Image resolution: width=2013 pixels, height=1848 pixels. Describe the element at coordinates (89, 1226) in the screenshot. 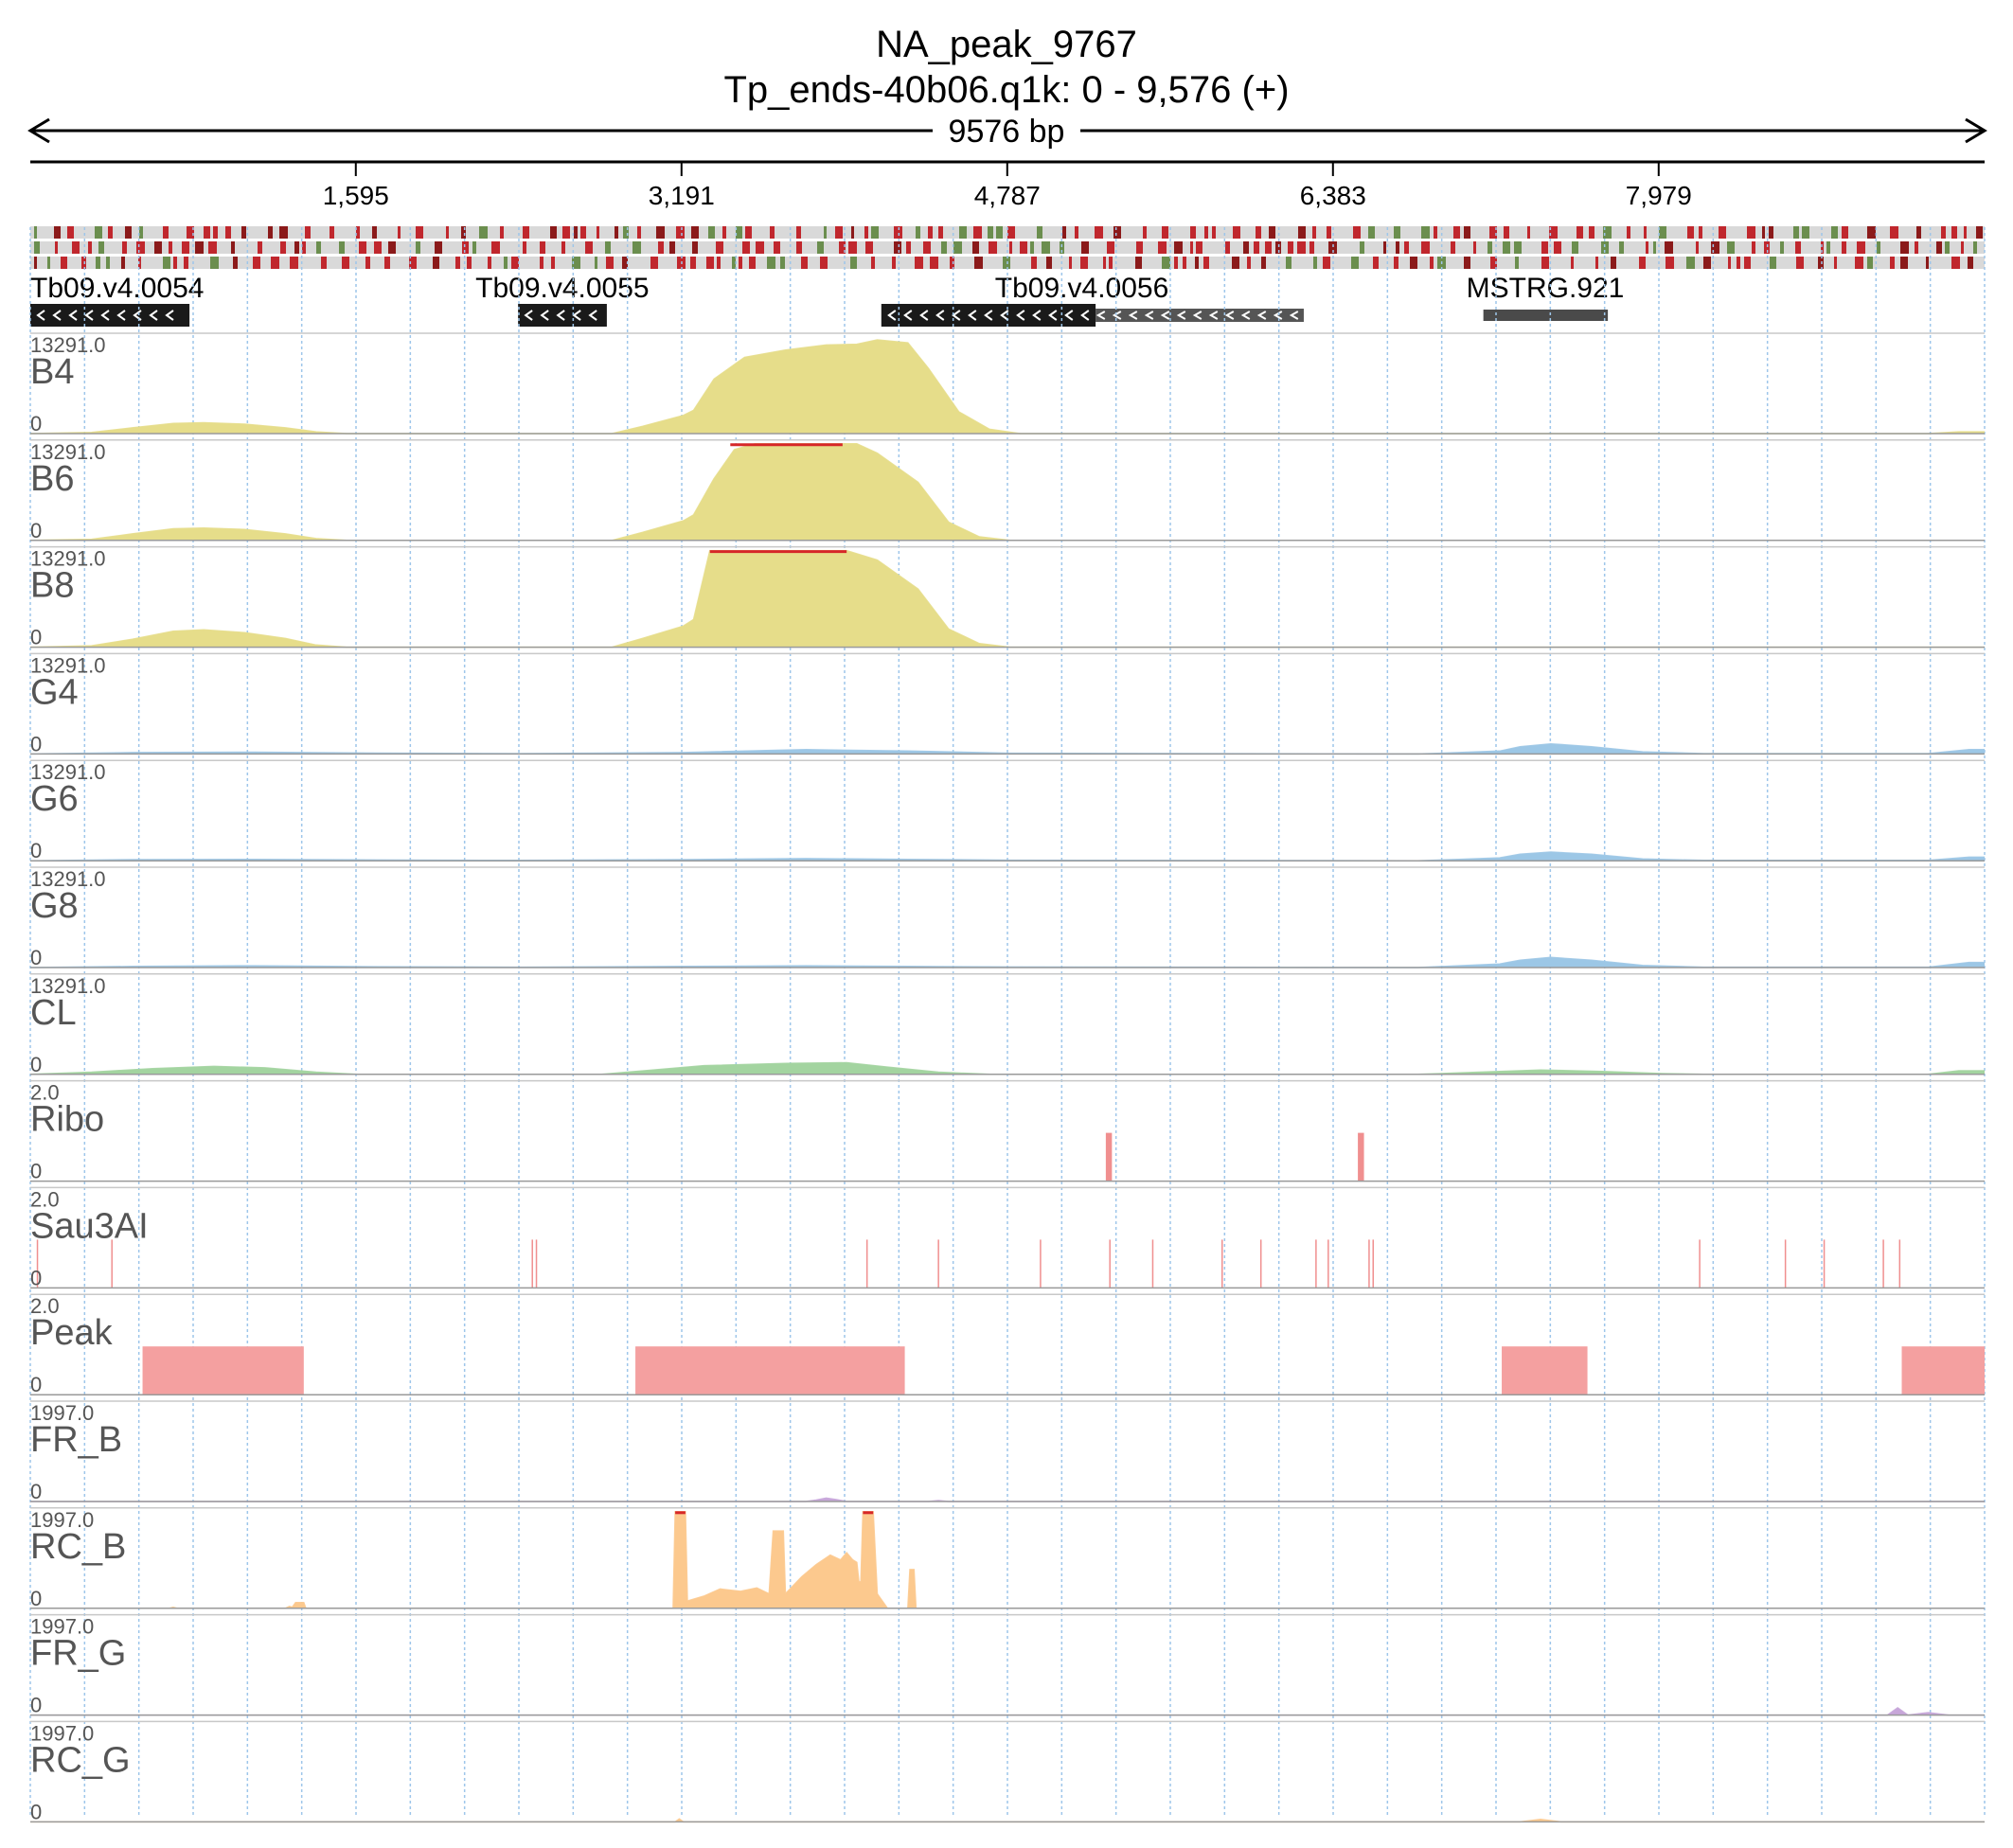

I see `track-name: Sau3AI` at that location.